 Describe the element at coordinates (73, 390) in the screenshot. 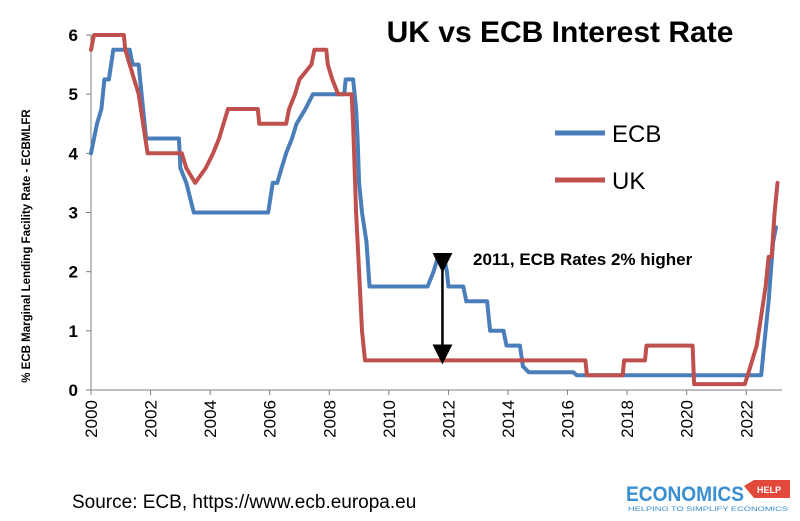

I see `y-tick-label: 0` at that location.